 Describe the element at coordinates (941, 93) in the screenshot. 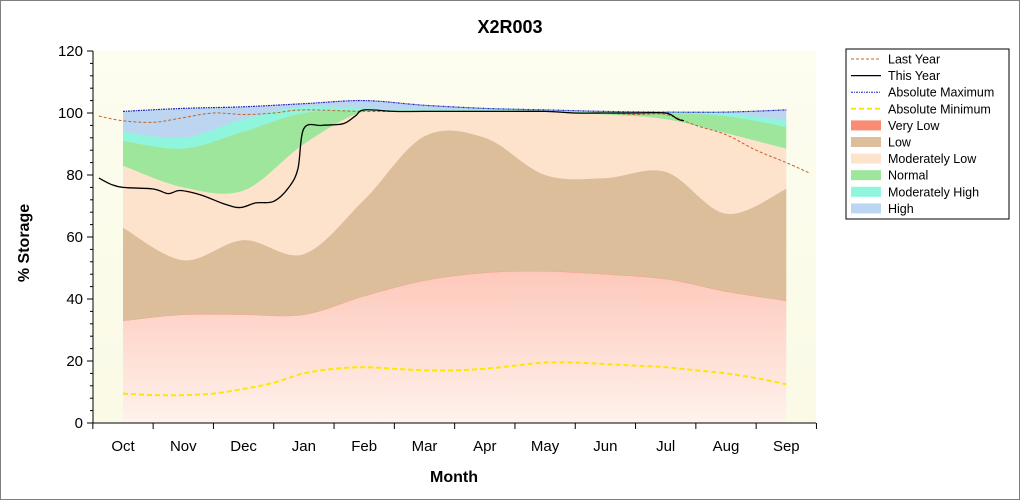

I see `legend-label-absolute-maximum: Absolute Maximum` at that location.